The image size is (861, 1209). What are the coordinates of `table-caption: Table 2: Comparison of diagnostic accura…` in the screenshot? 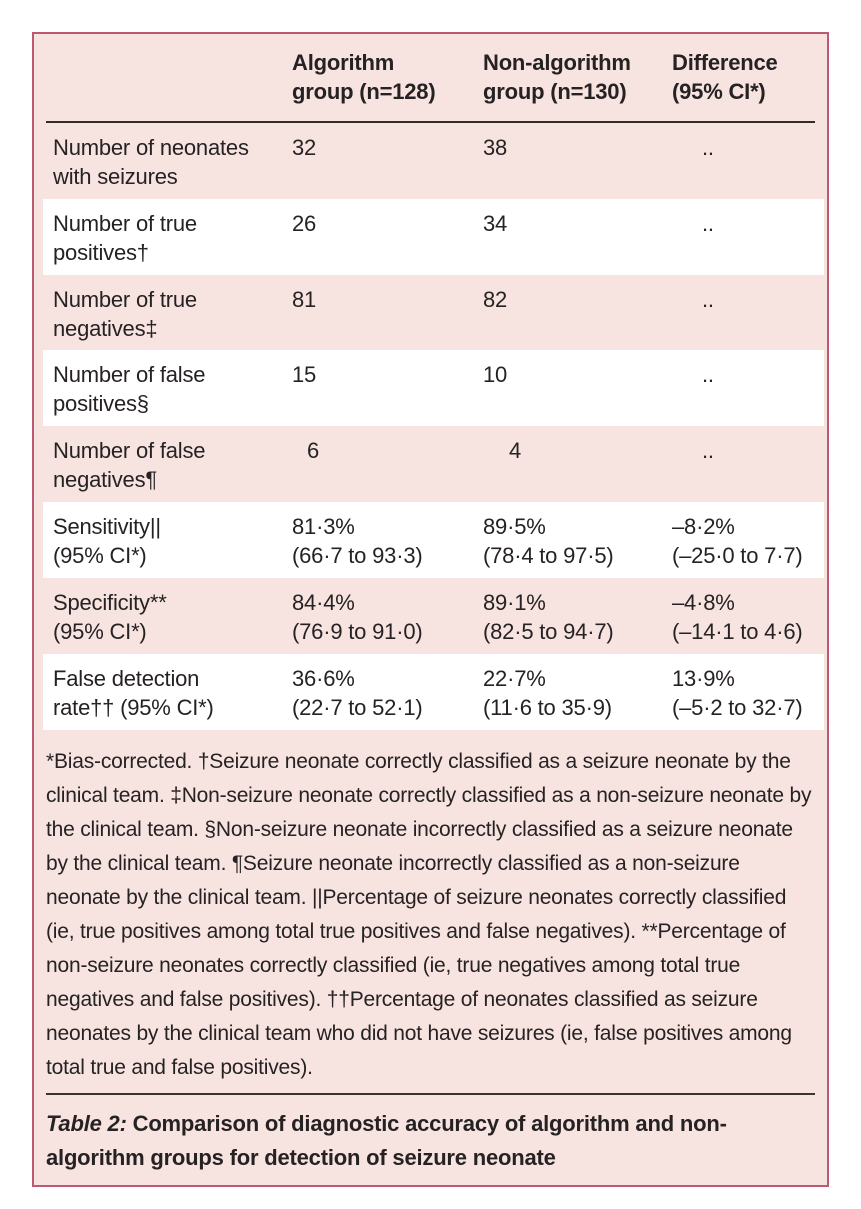 It's located at (430, 1141).